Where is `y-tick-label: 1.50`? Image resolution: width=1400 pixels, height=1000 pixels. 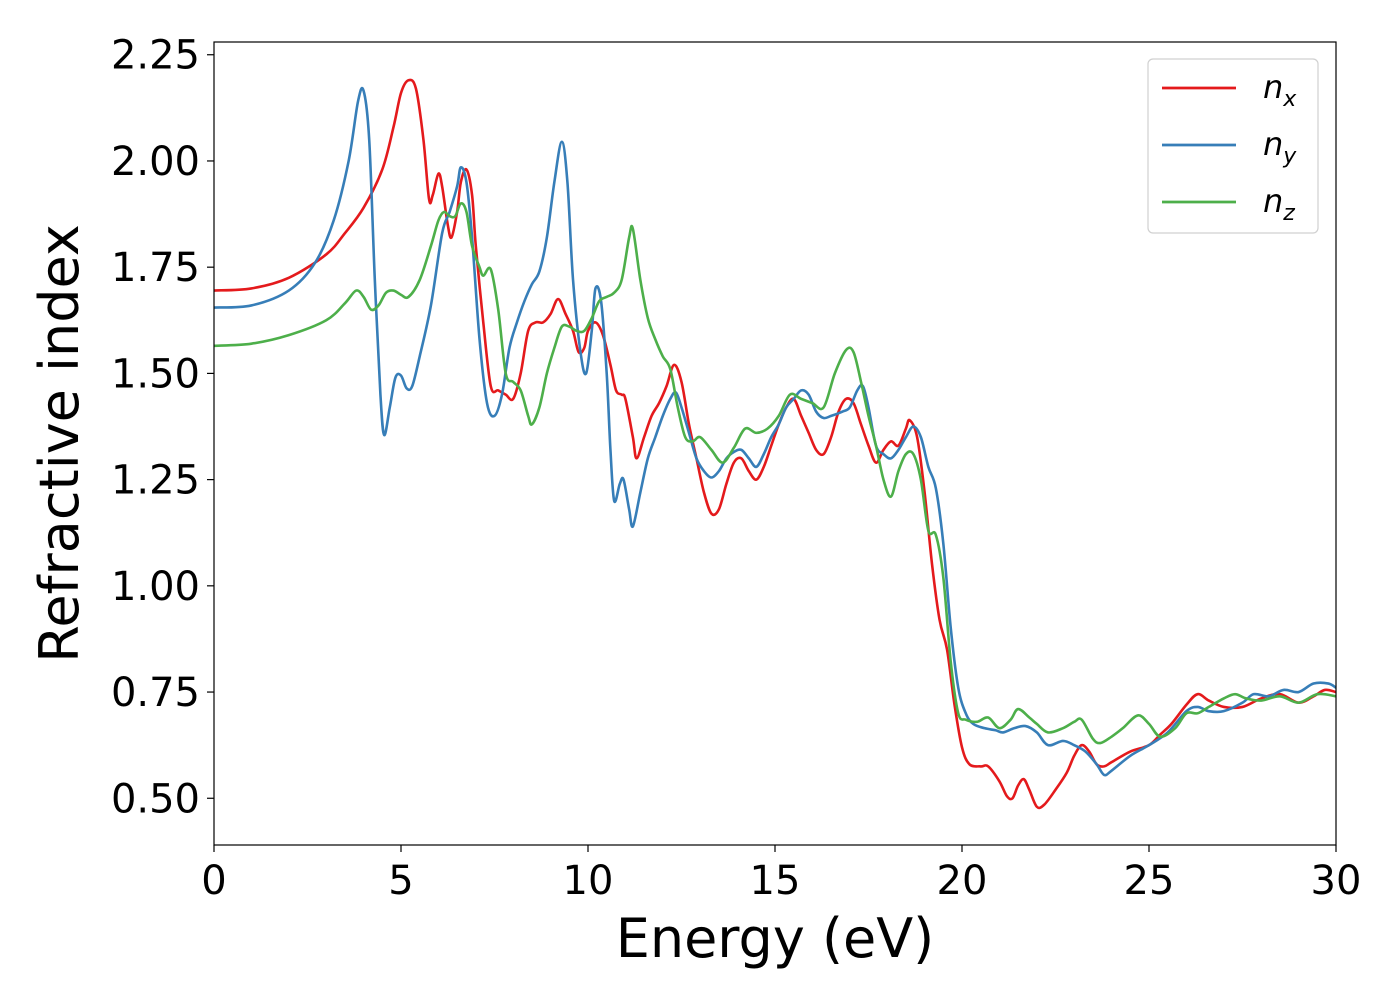 y-tick-label: 1.50 is located at coordinates (155, 374).